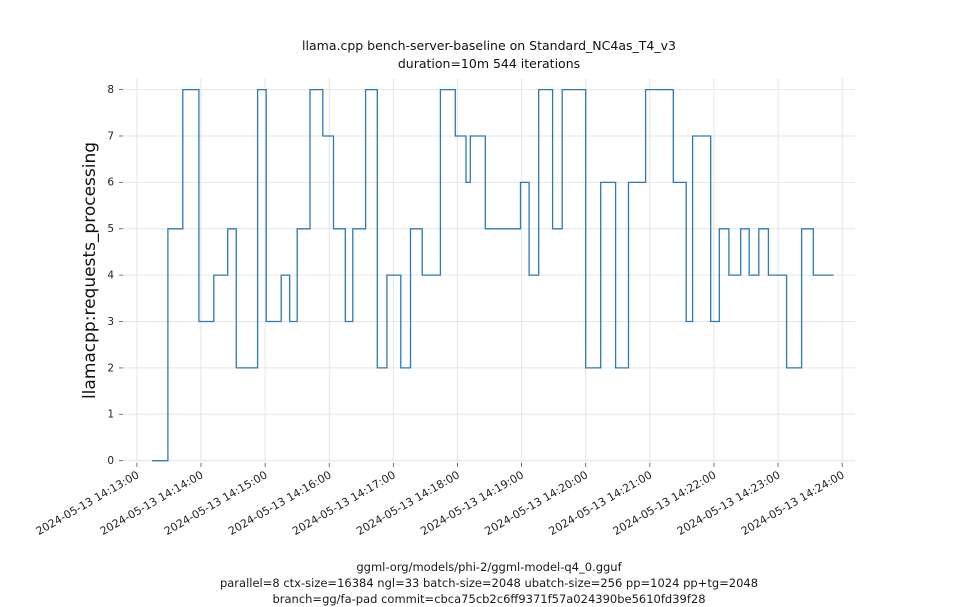  I want to click on y-tick-label: 8, so click(110, 90).